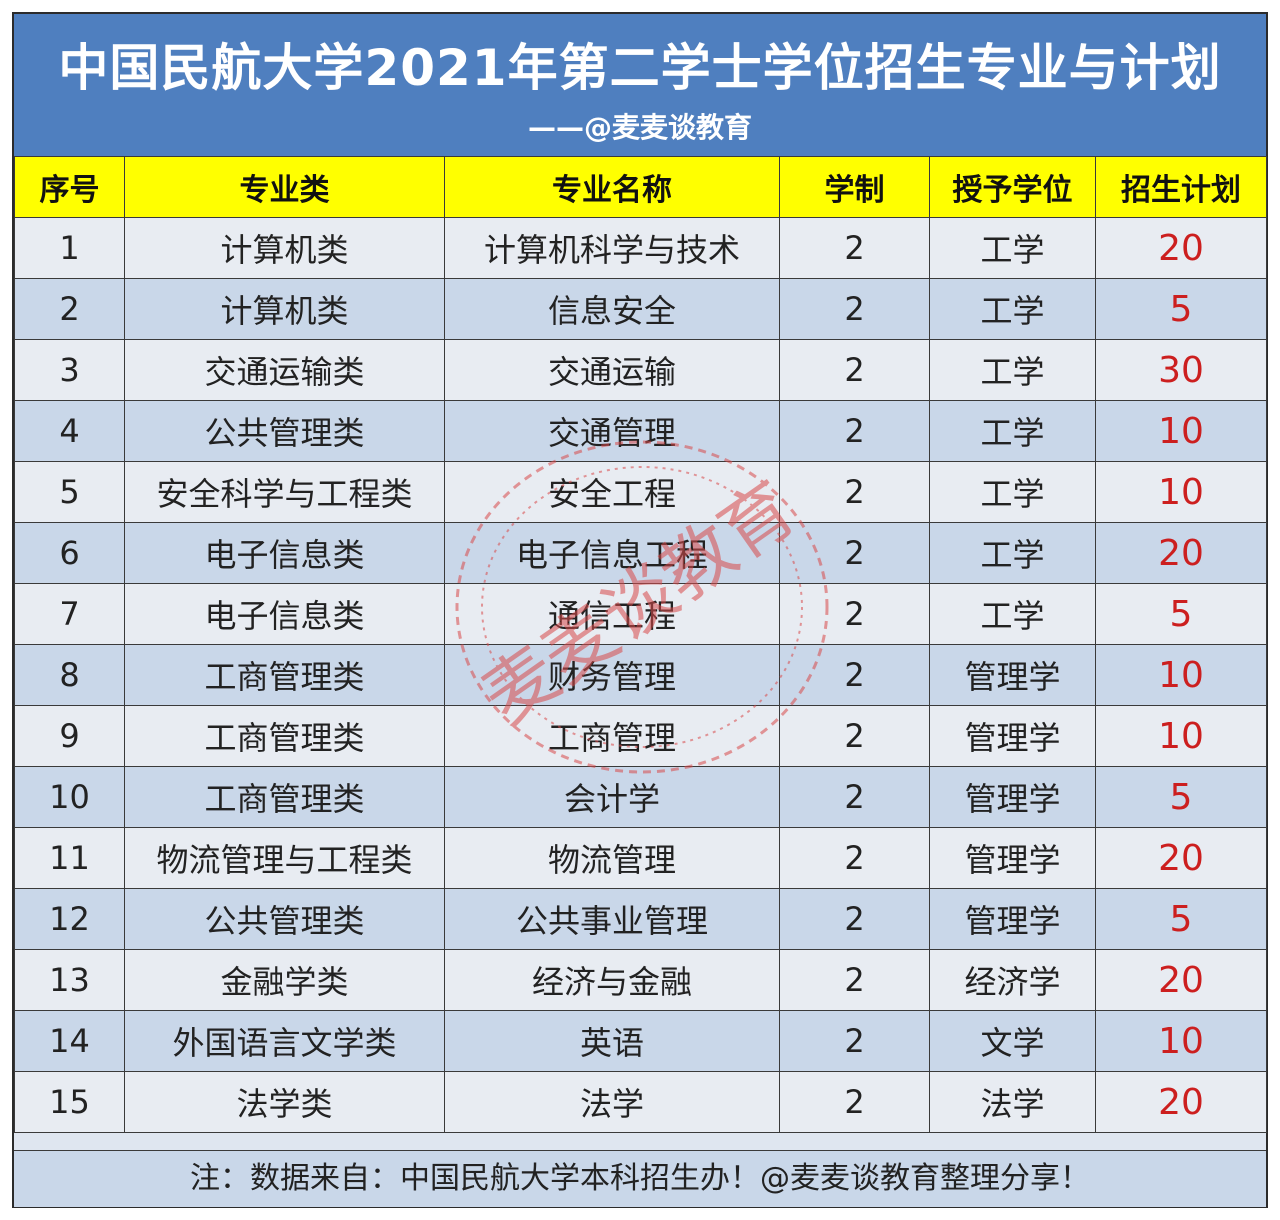  I want to click on cell-plan: 30, so click(1181, 370).